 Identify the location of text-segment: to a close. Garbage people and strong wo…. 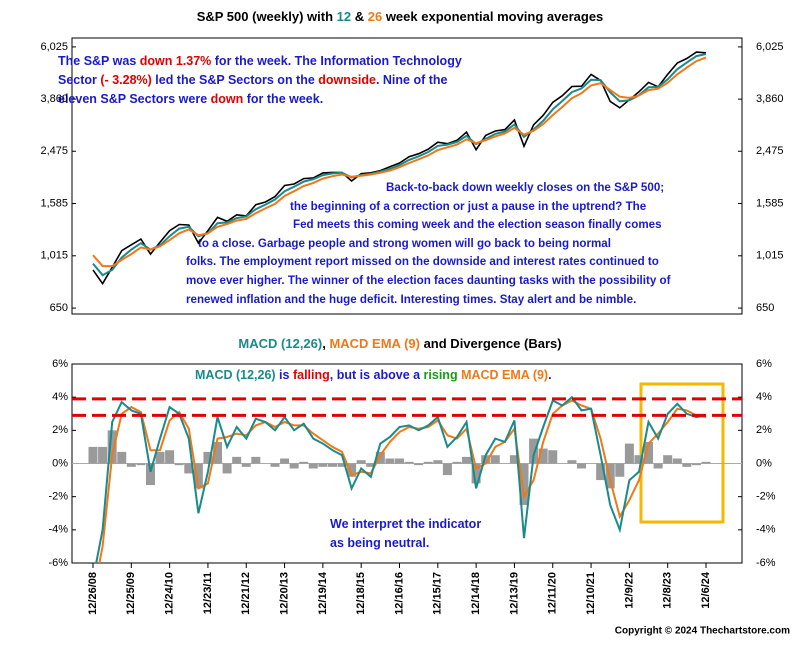
(404, 243).